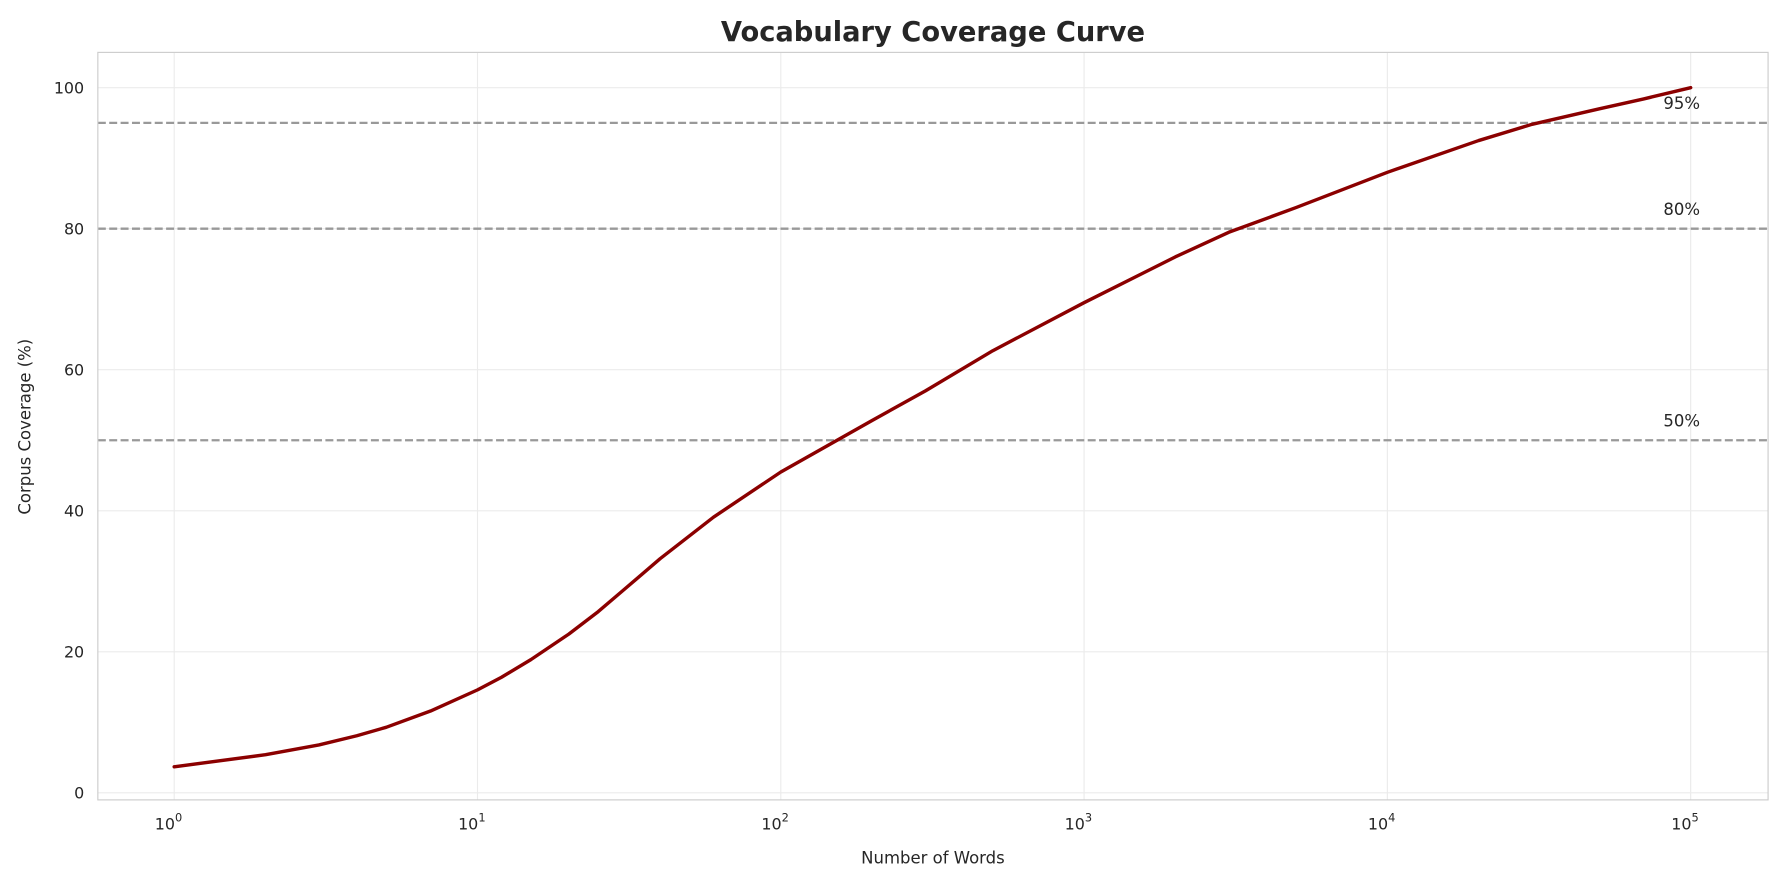 This screenshot has width=1784, height=883. I want to click on x-axis-label: Number of Words, so click(933, 858).